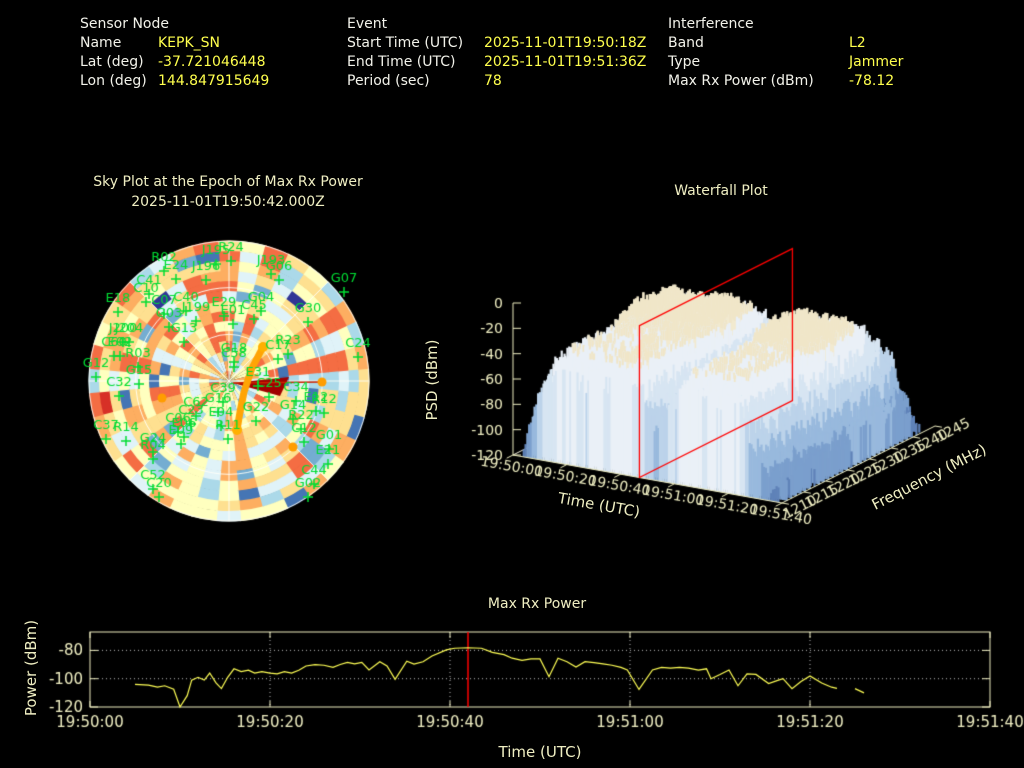 The width and height of the screenshot is (1024, 768). I want to click on interference-maxrx-value: -78.12, so click(872, 81).